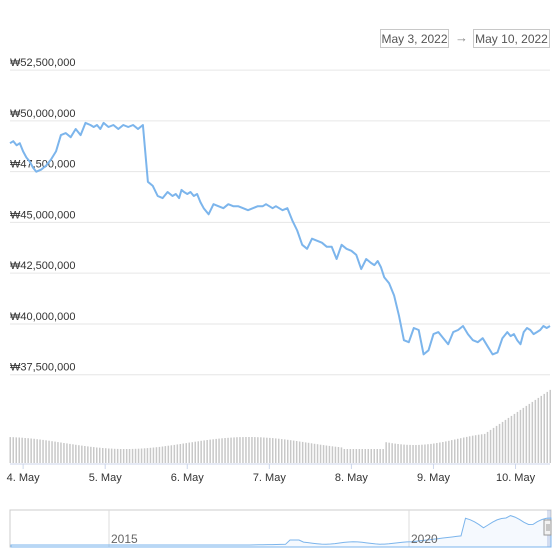 The image size is (560, 560). I want to click on y-tick-label: ₩40,000,000, so click(42, 317).